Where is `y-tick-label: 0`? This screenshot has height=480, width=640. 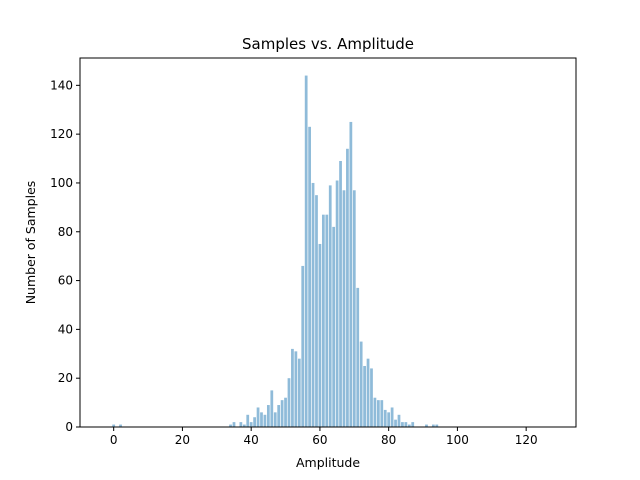
y-tick-label: 0 is located at coordinates (69, 427).